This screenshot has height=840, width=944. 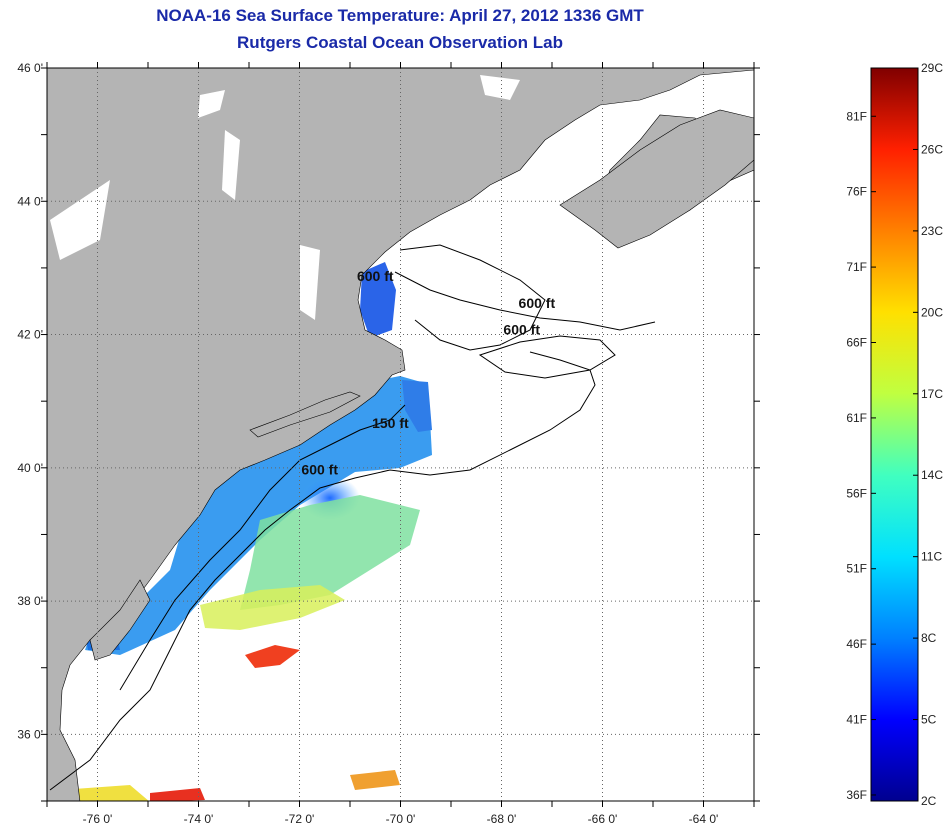 What do you see at coordinates (856, 569) in the screenshot?
I see `colorbar-fahrenheit-label: 51F` at bounding box center [856, 569].